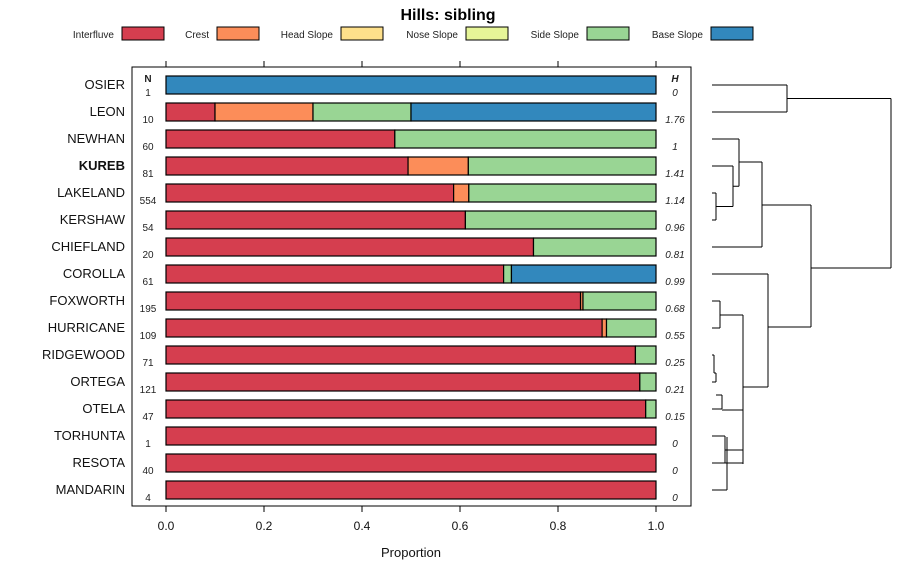 The height and width of the screenshot is (580, 900). I want to click on n-value: 54, so click(148, 228).